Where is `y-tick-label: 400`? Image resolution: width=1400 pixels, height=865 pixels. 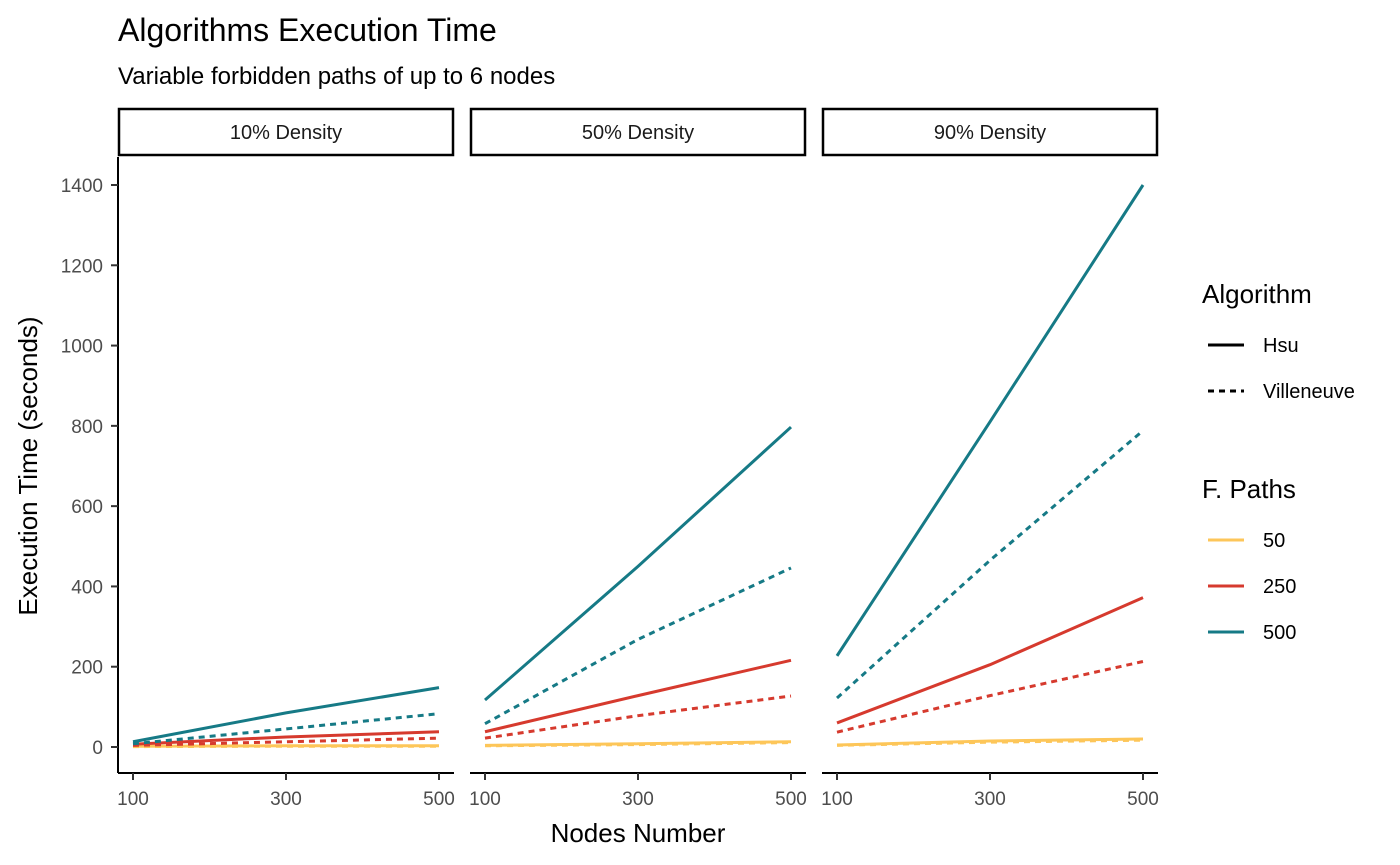 y-tick-label: 400 is located at coordinates (87, 587).